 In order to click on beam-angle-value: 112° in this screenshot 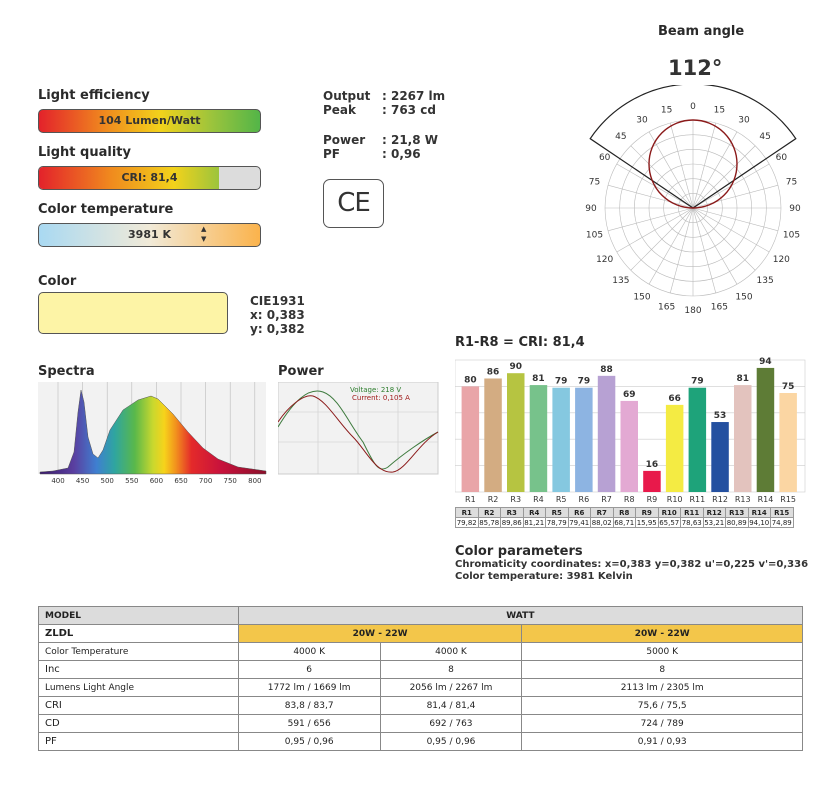, I will do `click(695, 68)`.